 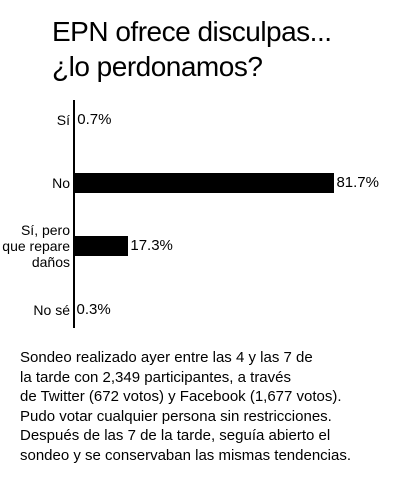 I want to click on axis-line, so click(x=74, y=214).